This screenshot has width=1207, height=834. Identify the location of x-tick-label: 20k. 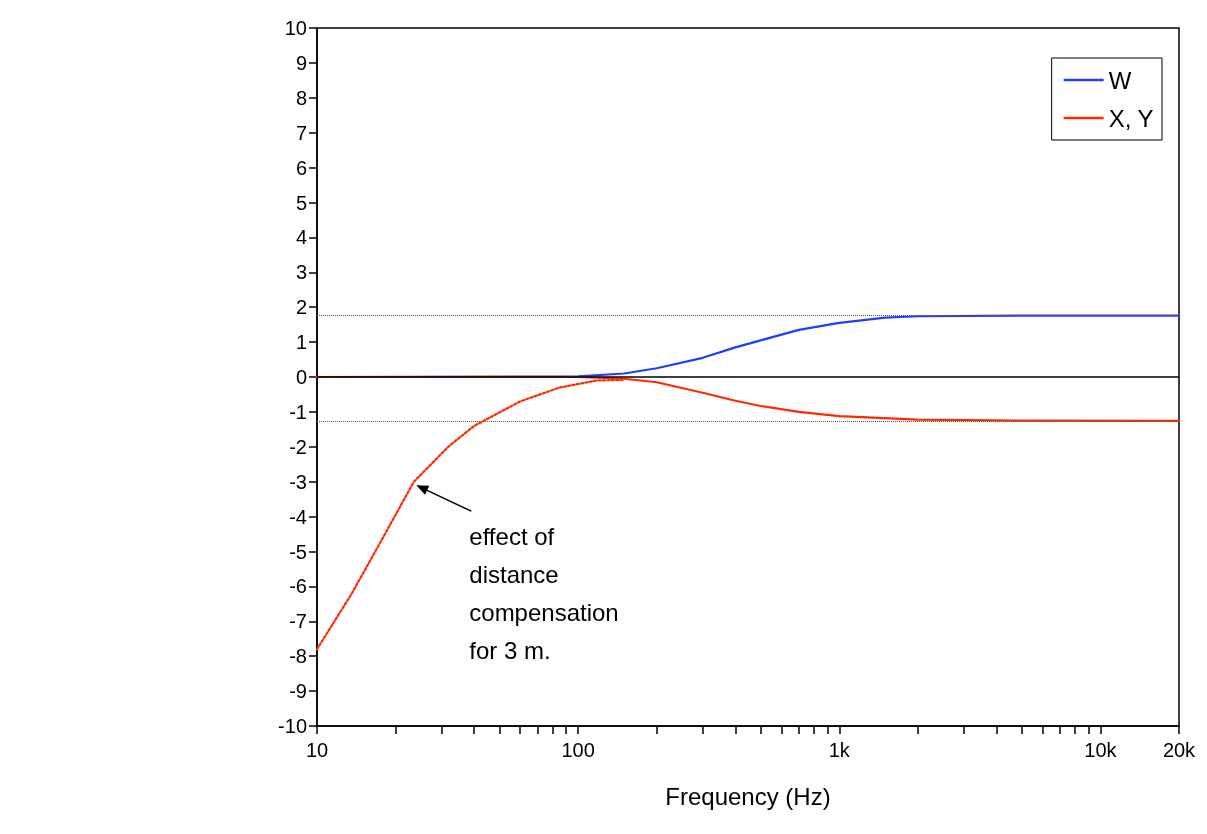
(1179, 750).